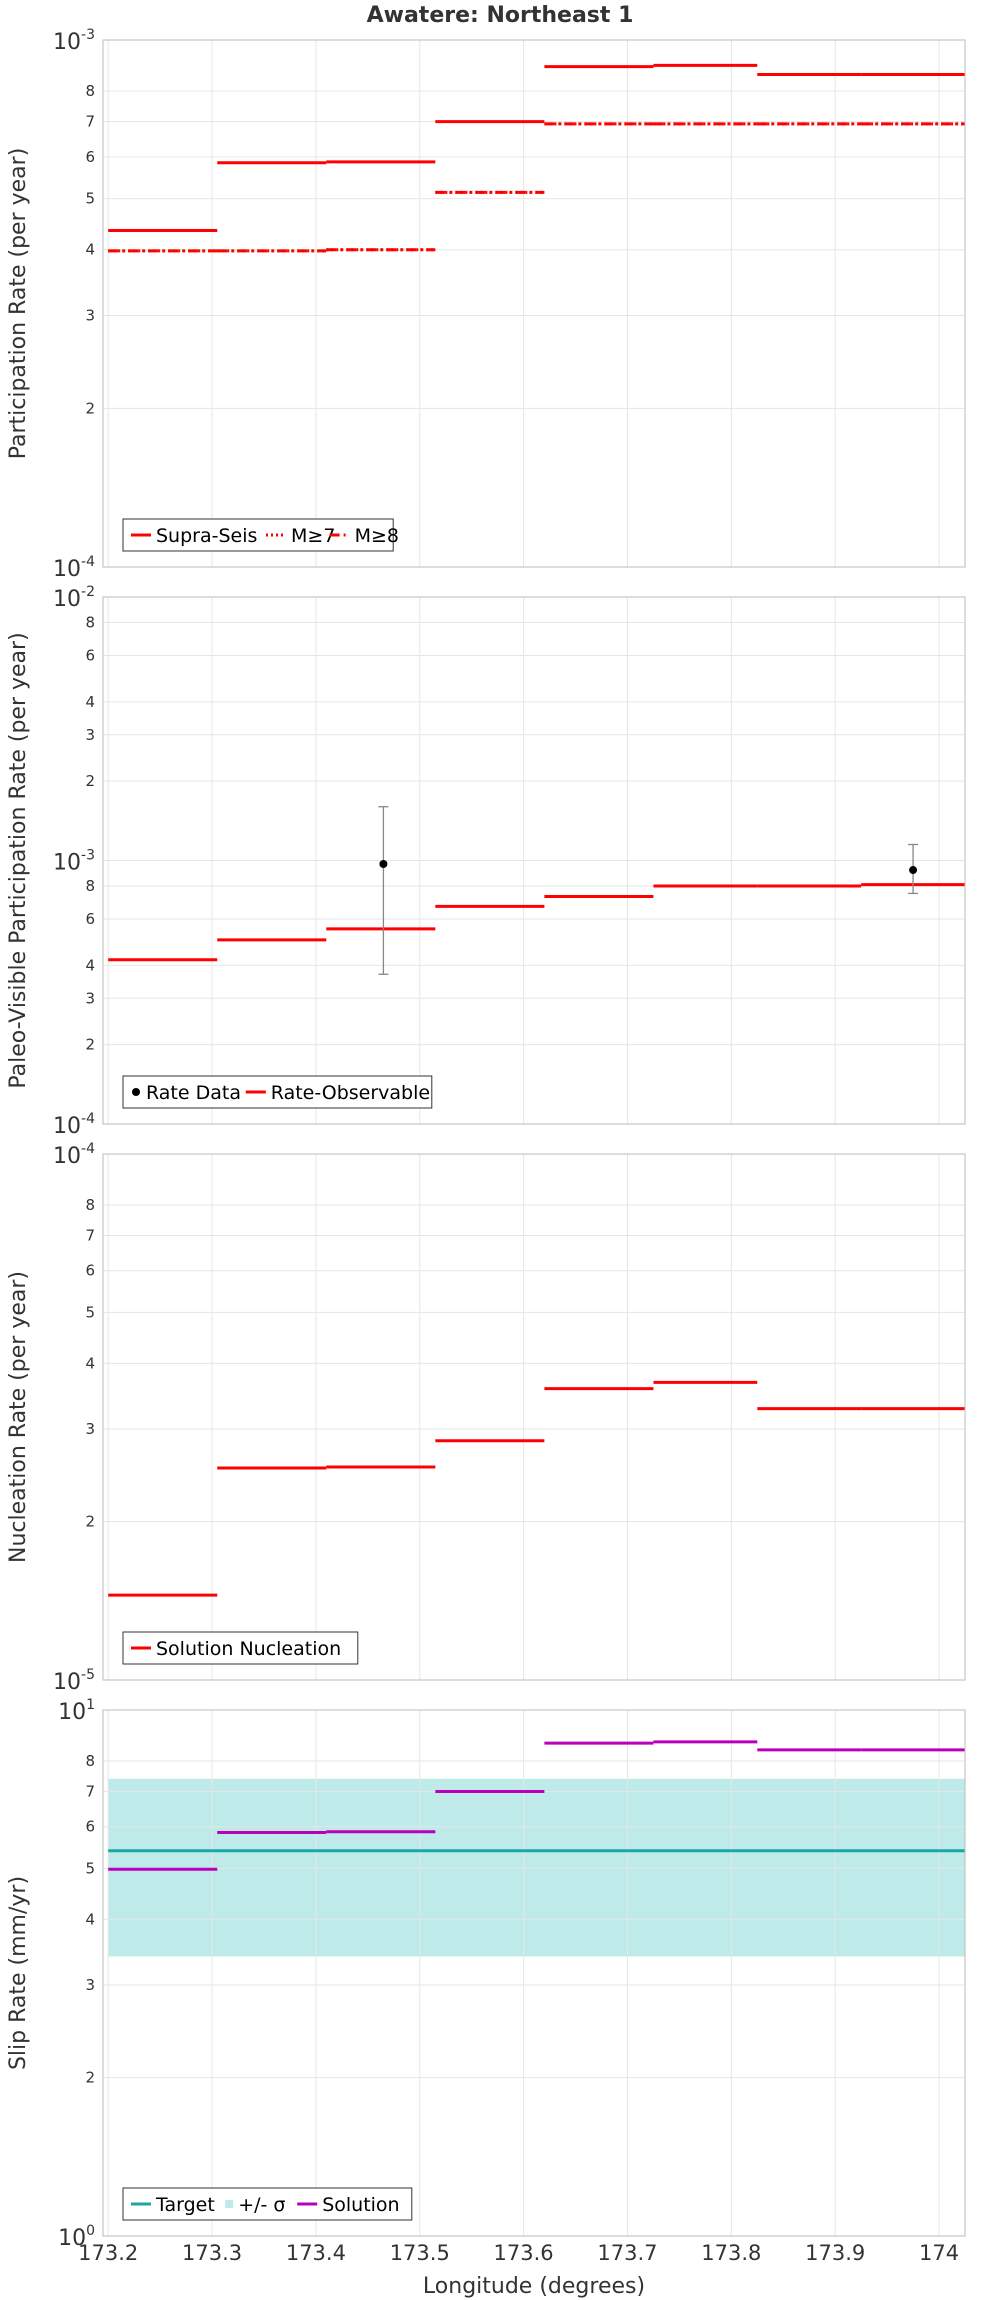  Describe the element at coordinates (939, 2253) in the screenshot. I see `x-tick-label: 174` at that location.